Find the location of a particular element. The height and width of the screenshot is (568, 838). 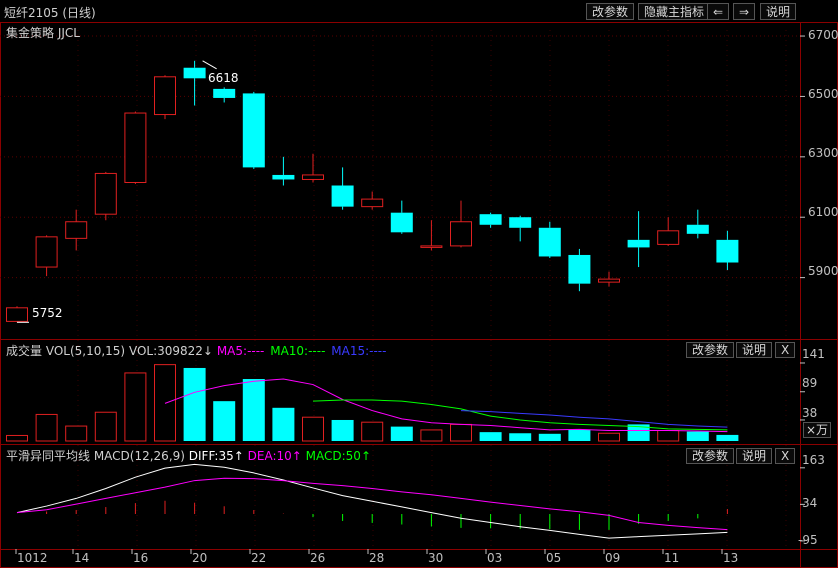

x-axis-label: 22 is located at coordinates (259, 558).